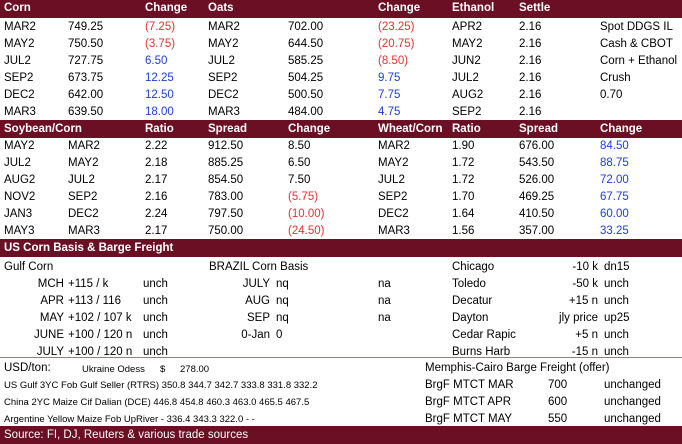 The image size is (682, 444). What do you see at coordinates (19, 146) in the screenshot?
I see `soy-month: MAY2` at bounding box center [19, 146].